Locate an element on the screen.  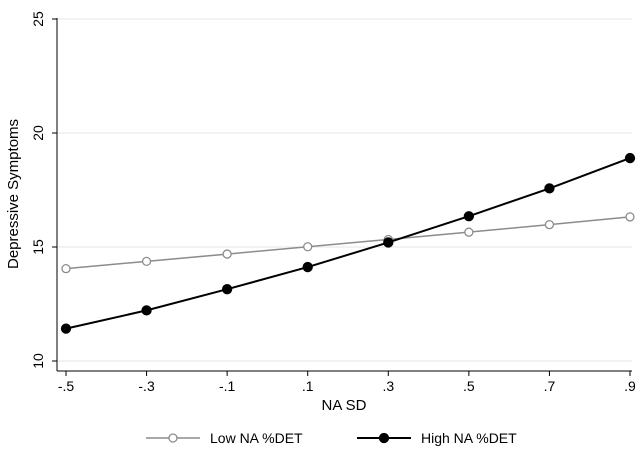
series-line is located at coordinates (348, 243).